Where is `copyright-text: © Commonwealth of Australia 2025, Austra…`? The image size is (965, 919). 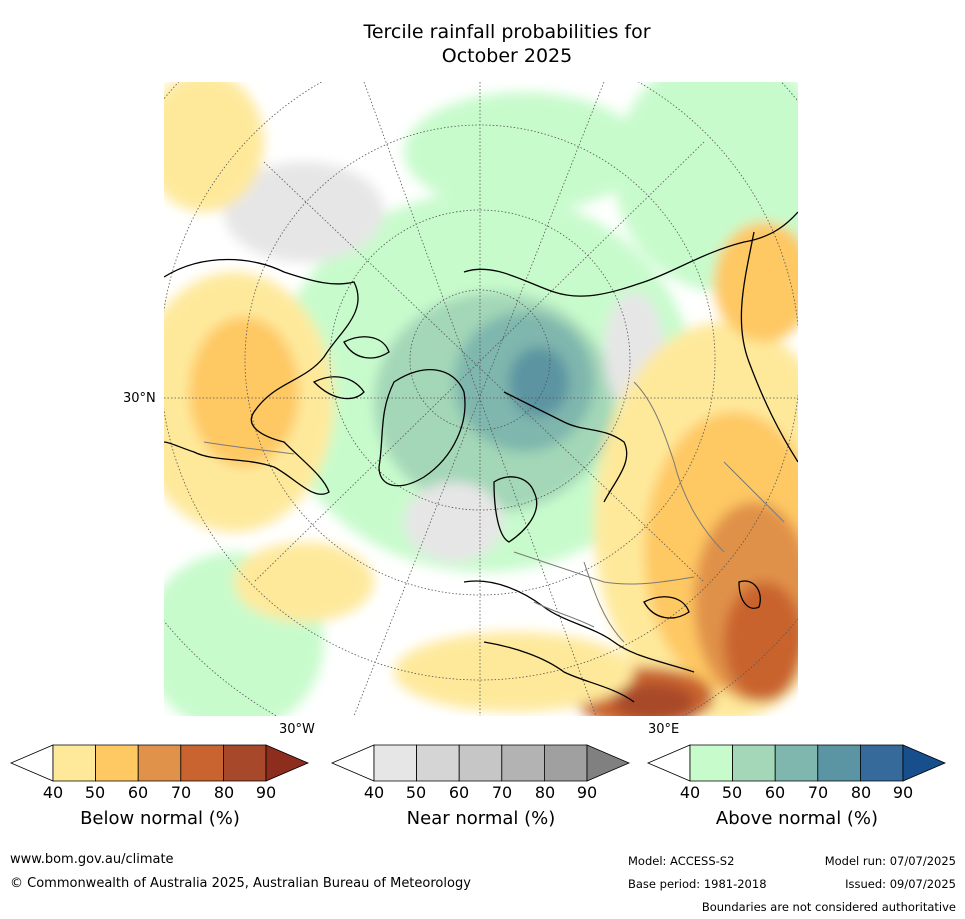 copyright-text: © Commonwealth of Australia 2025, Austra… is located at coordinates (240, 883).